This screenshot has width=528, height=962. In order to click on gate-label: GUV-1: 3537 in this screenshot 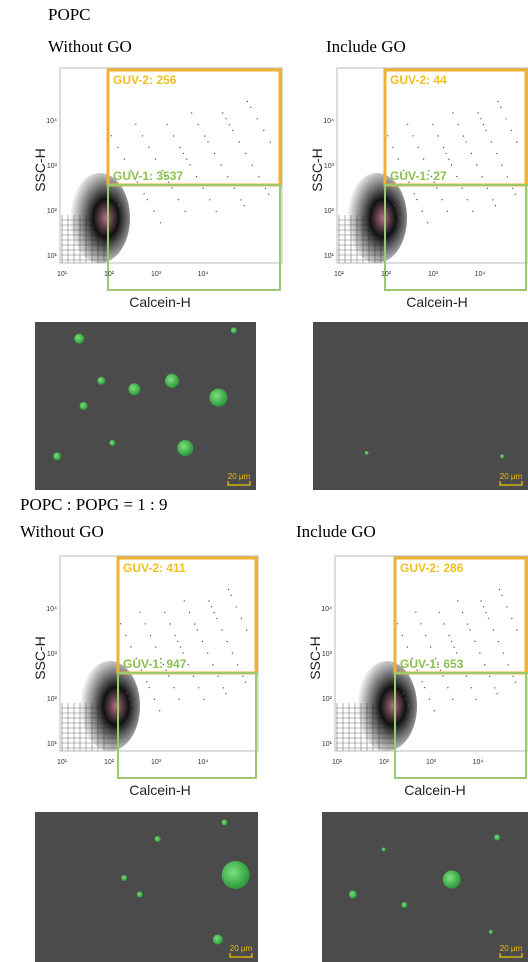, I will do `click(148, 176)`.